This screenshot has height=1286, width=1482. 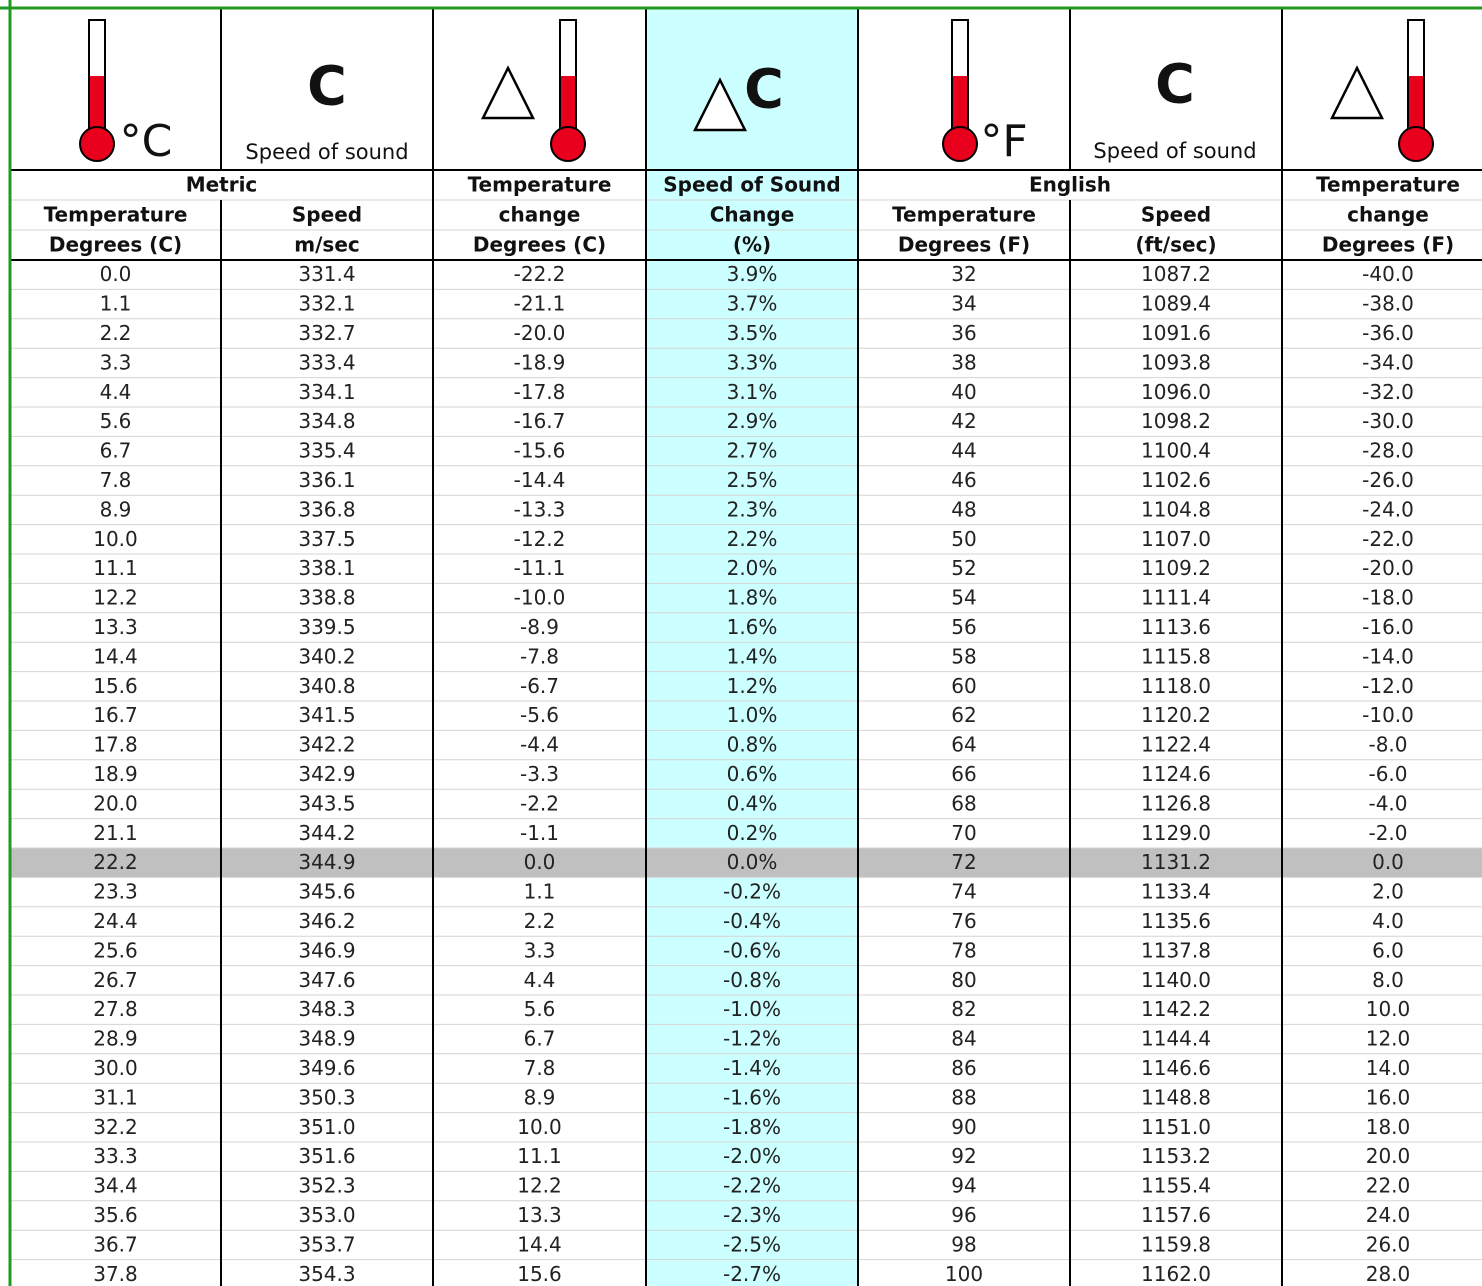 I want to click on table-cell: 27.8, so click(x=115, y=1009).